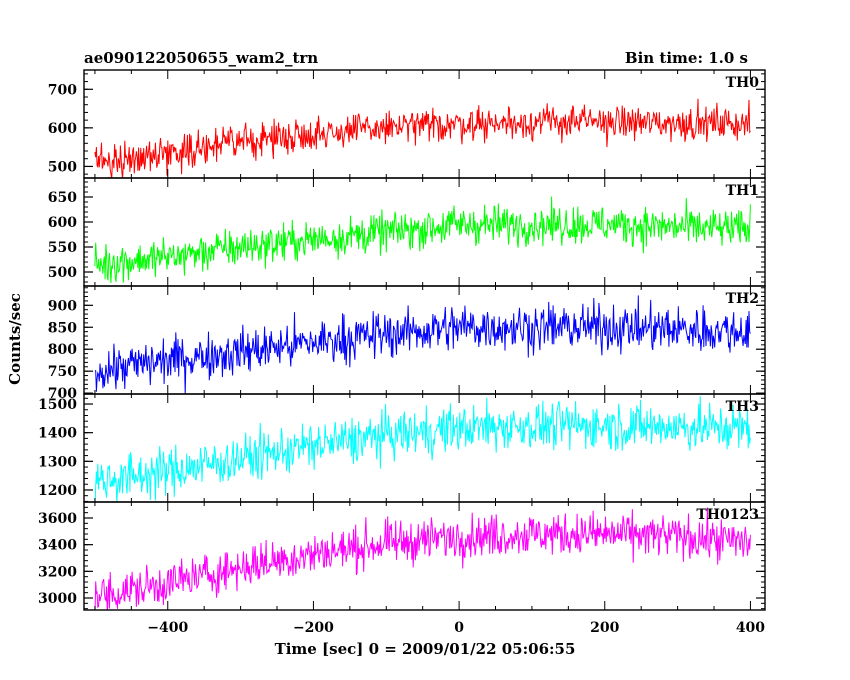  I want to click on y-tick-label: 3000, so click(57, 599).